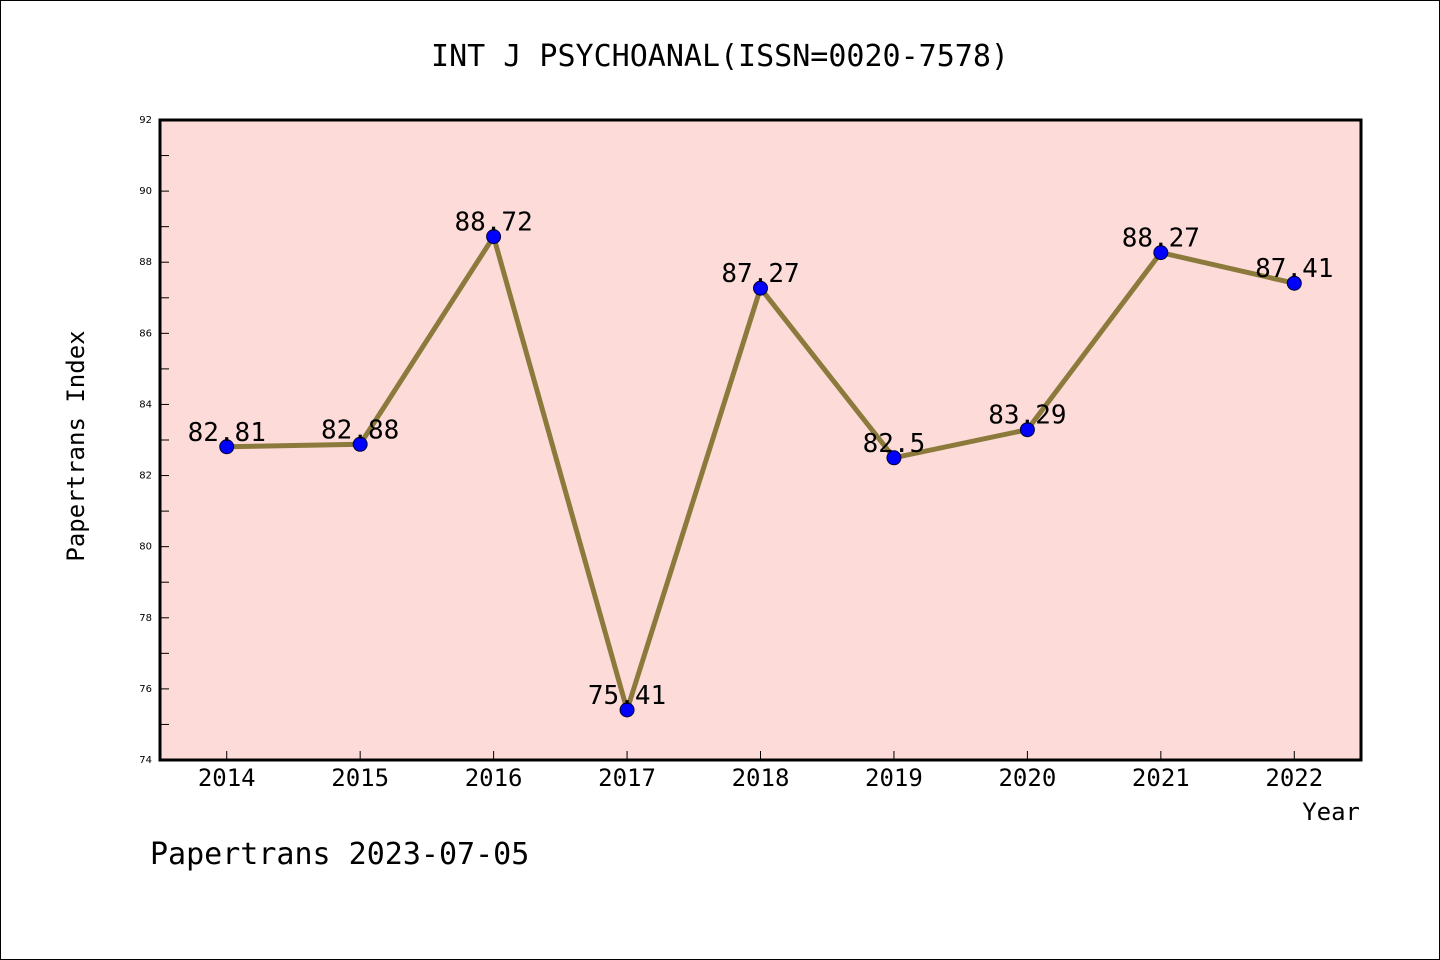 The height and width of the screenshot is (960, 1440). Describe the element at coordinates (627, 778) in the screenshot. I see `x-tick-label: 2017` at that location.